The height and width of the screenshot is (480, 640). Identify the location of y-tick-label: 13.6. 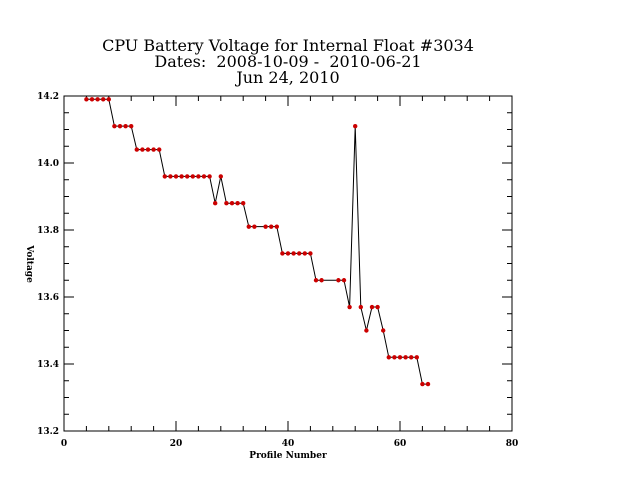
(48, 298).